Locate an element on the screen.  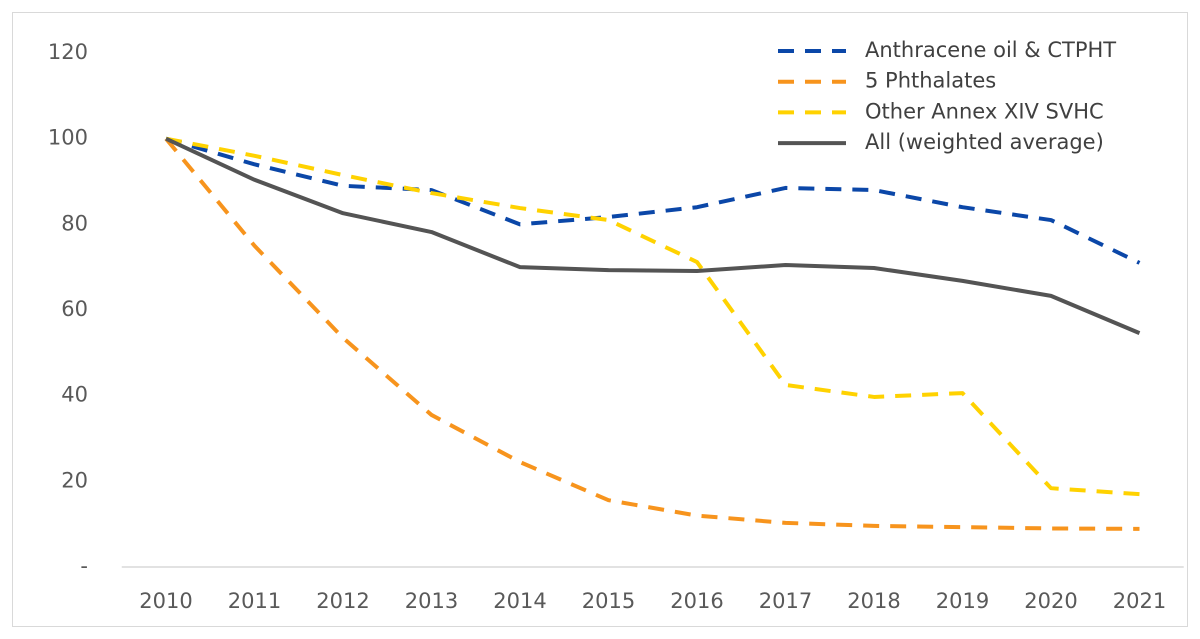
x-tick-label: 2019 is located at coordinates (962, 601).